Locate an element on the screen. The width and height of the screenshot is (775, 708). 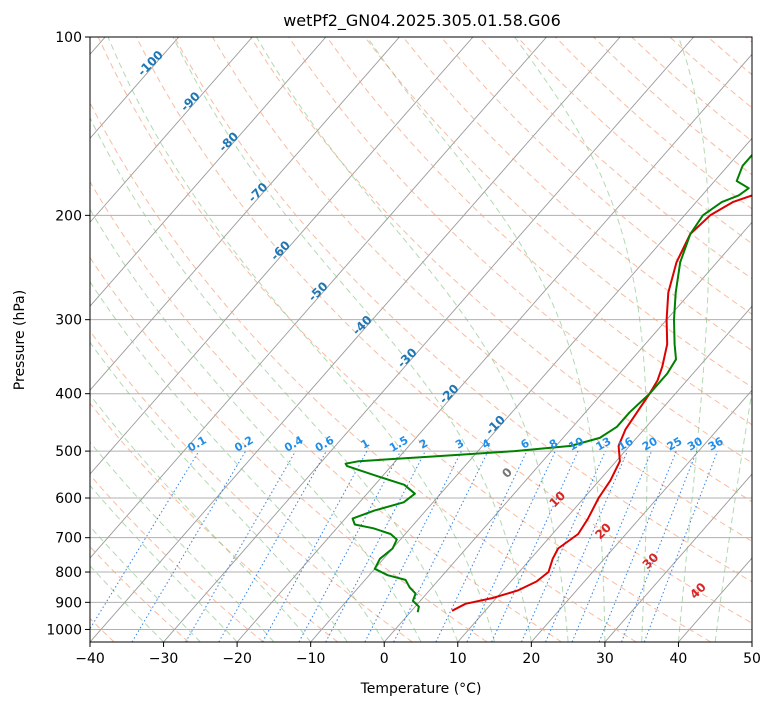
x-tick-label: −40 is located at coordinates (90, 659).